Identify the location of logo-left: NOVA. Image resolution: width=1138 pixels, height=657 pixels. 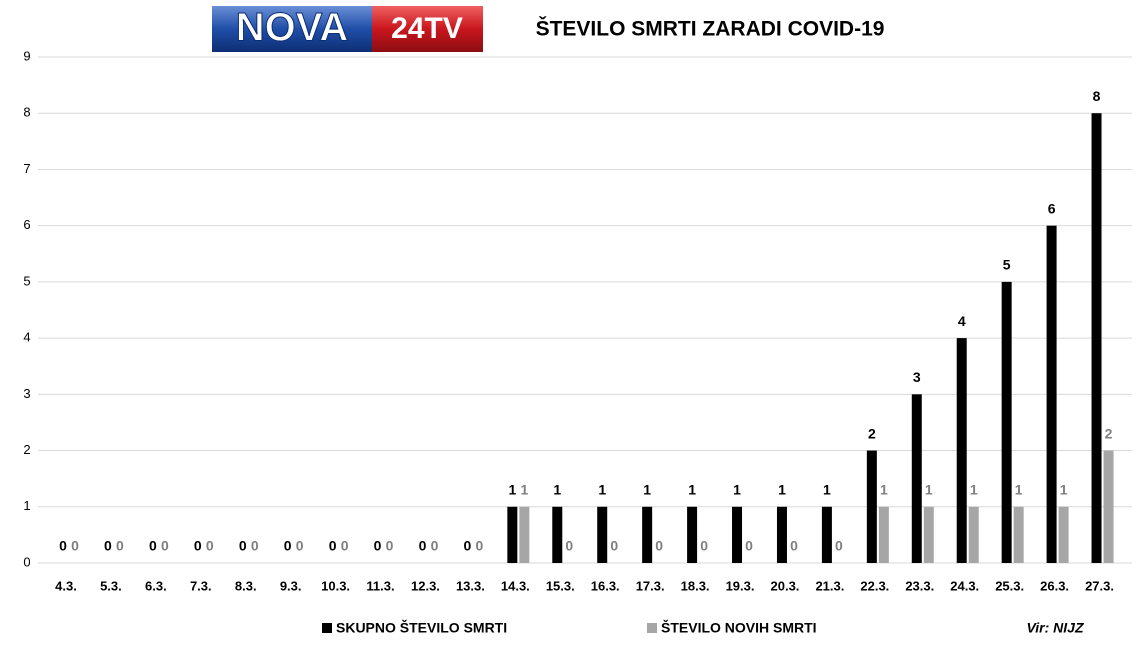
(292, 28).